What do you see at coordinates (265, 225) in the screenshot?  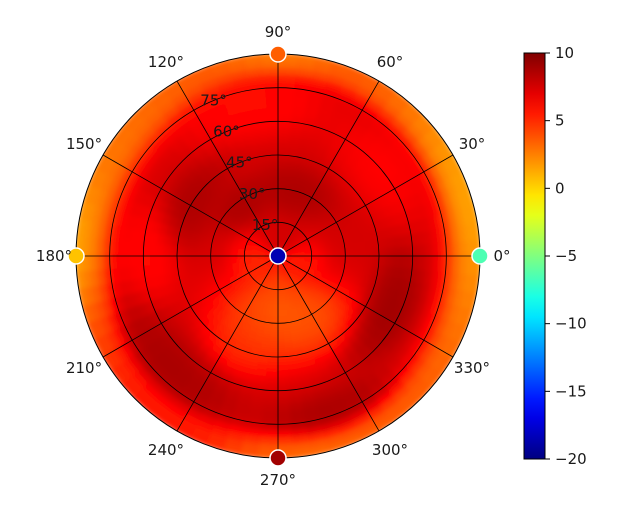 I see `radial-tick-label: 15°` at bounding box center [265, 225].